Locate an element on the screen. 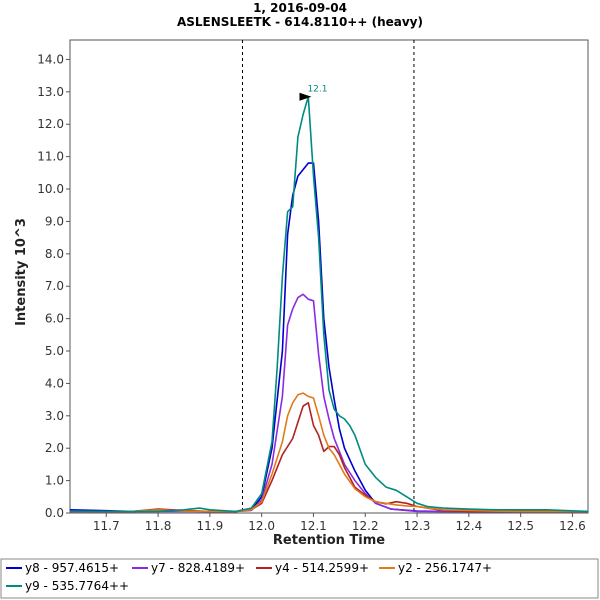 Image resolution: width=600 pixels, height=600 pixels. x-axis: 11.7 11.8 11.9 12.0 12.1 12.2 12.3 12.4 12.5 12.6 is located at coordinates (339, 523).